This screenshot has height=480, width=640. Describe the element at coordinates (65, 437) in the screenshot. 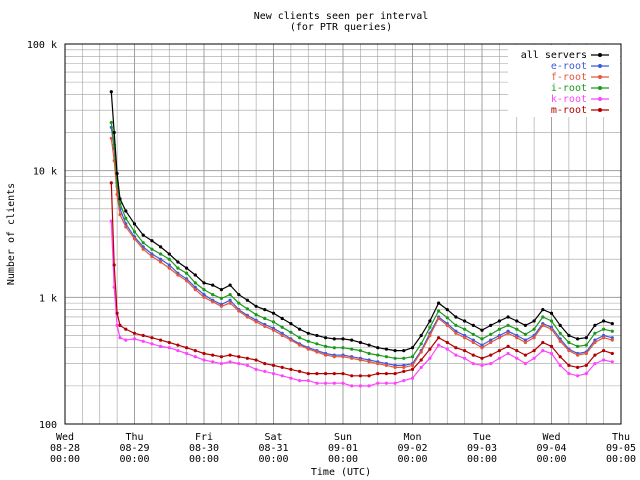

I see `x-tick-label: Wed` at that location.